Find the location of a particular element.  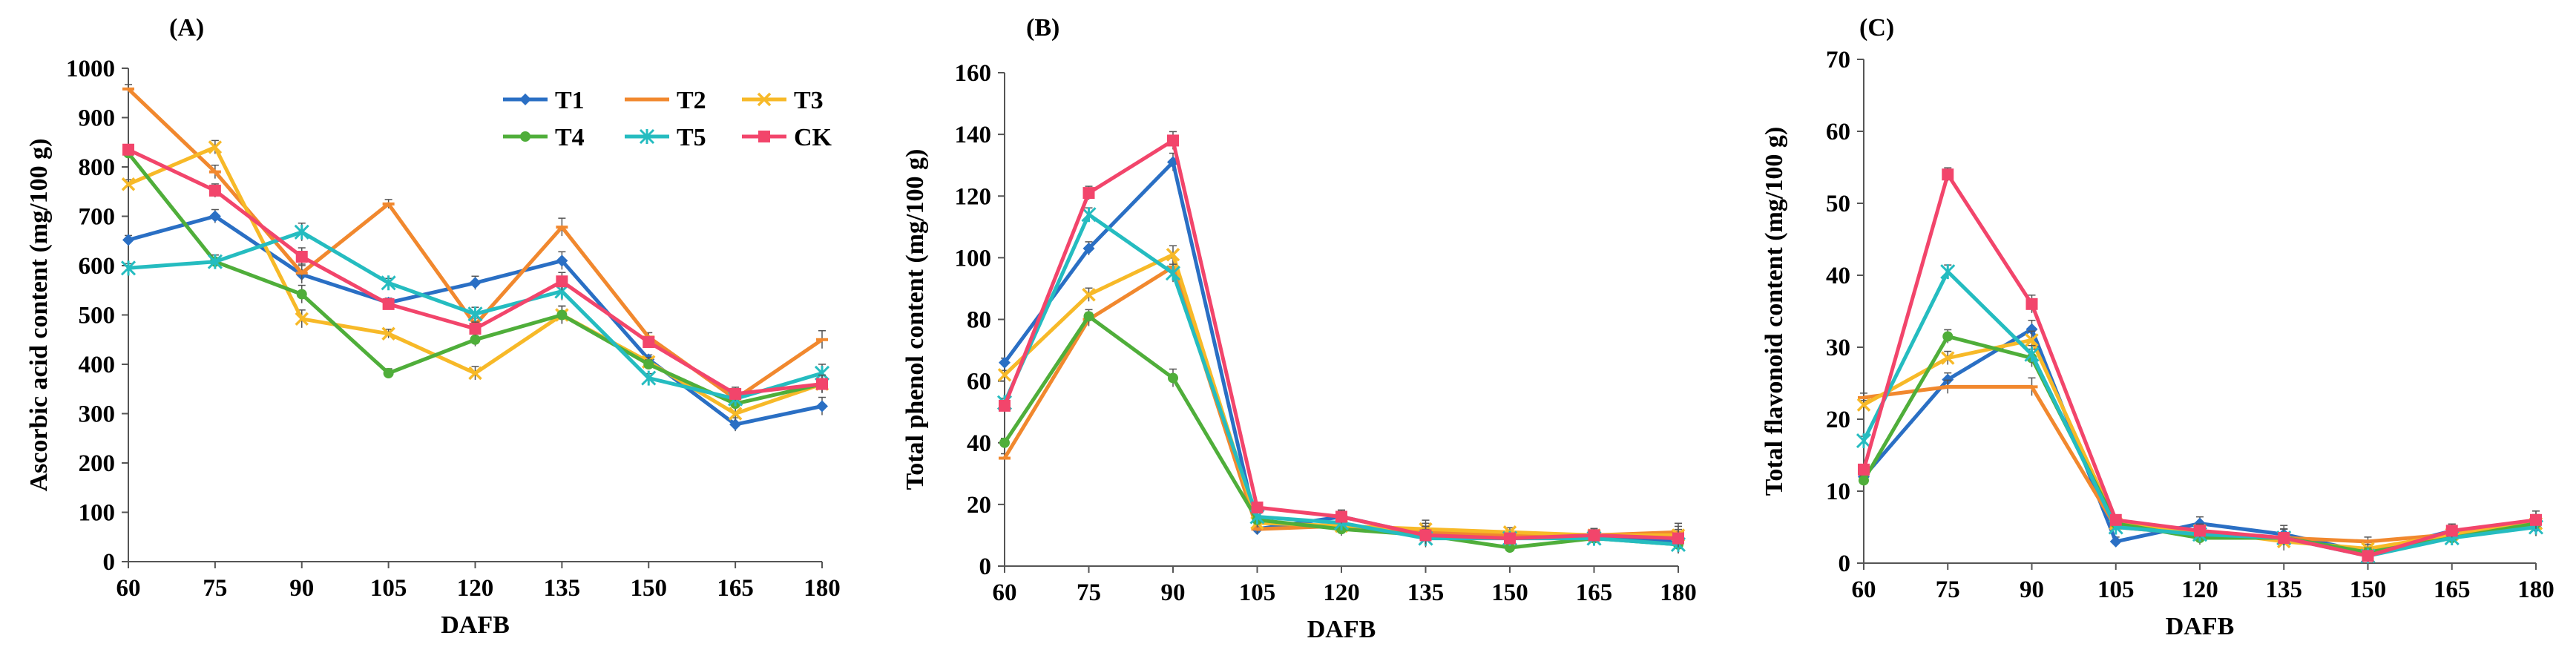

legend-label-T5: T5 is located at coordinates (691, 137).